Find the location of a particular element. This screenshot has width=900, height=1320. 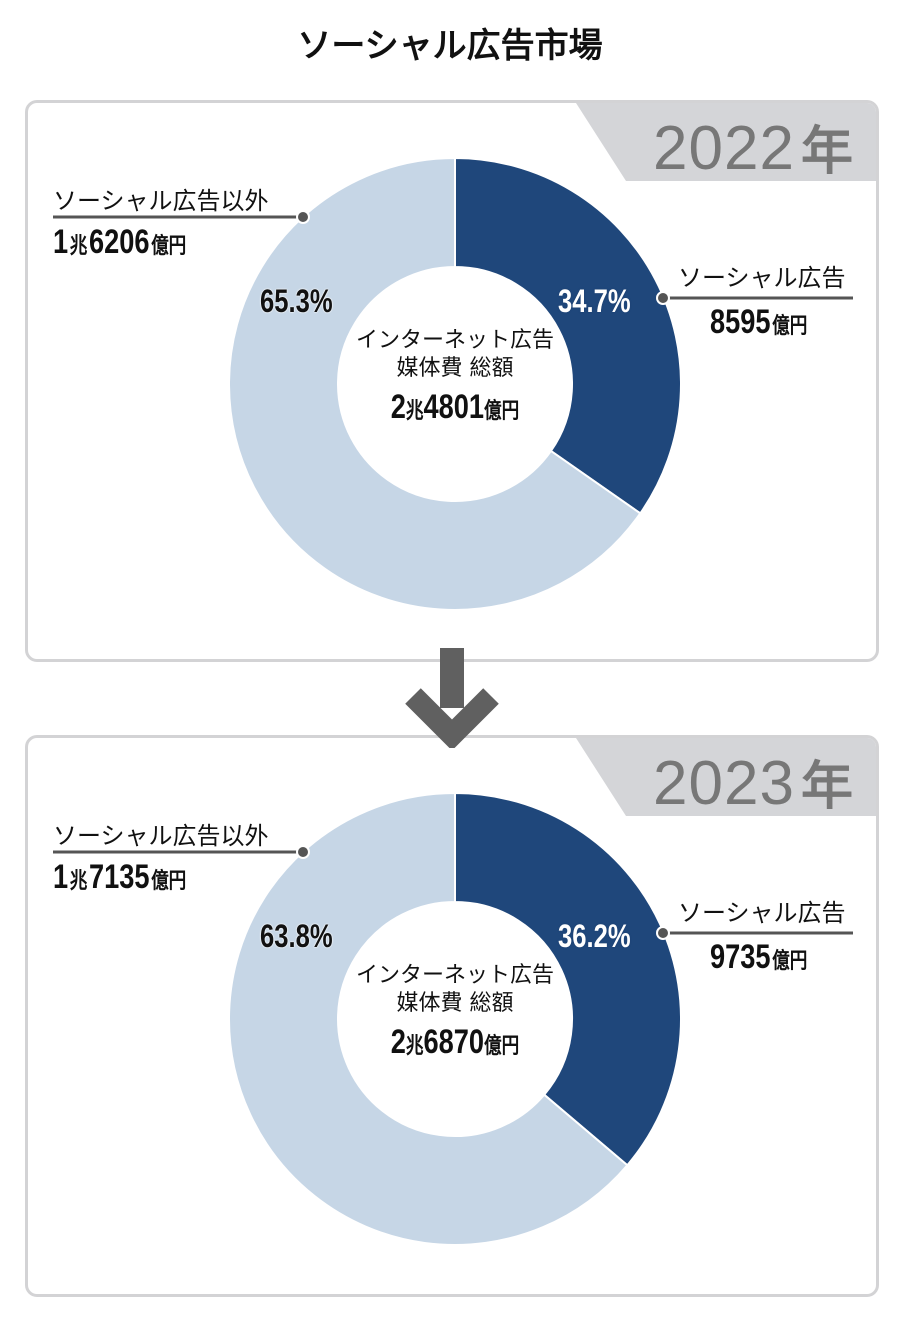

arrow-down-icon is located at coordinates (452, 698).